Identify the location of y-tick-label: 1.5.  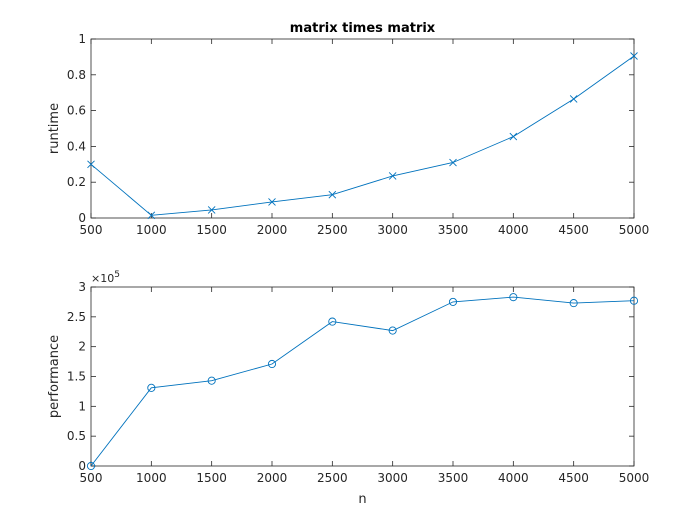
(76, 377).